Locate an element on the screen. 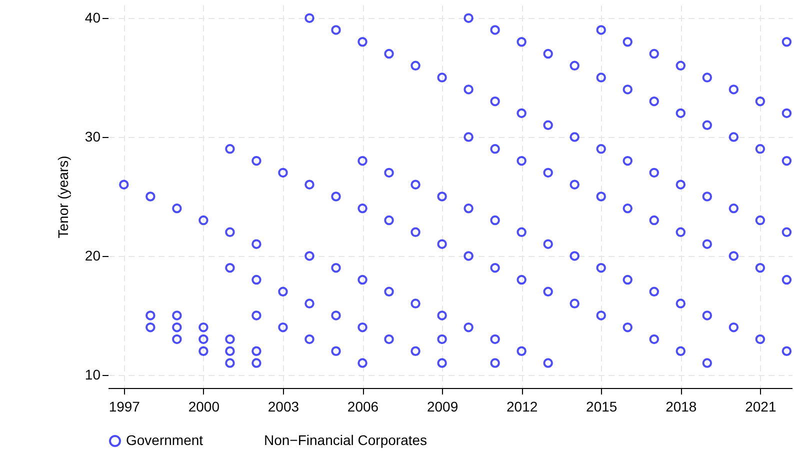 The image size is (794, 457). y-axis-title: Tenor (years) is located at coordinates (62, 197).